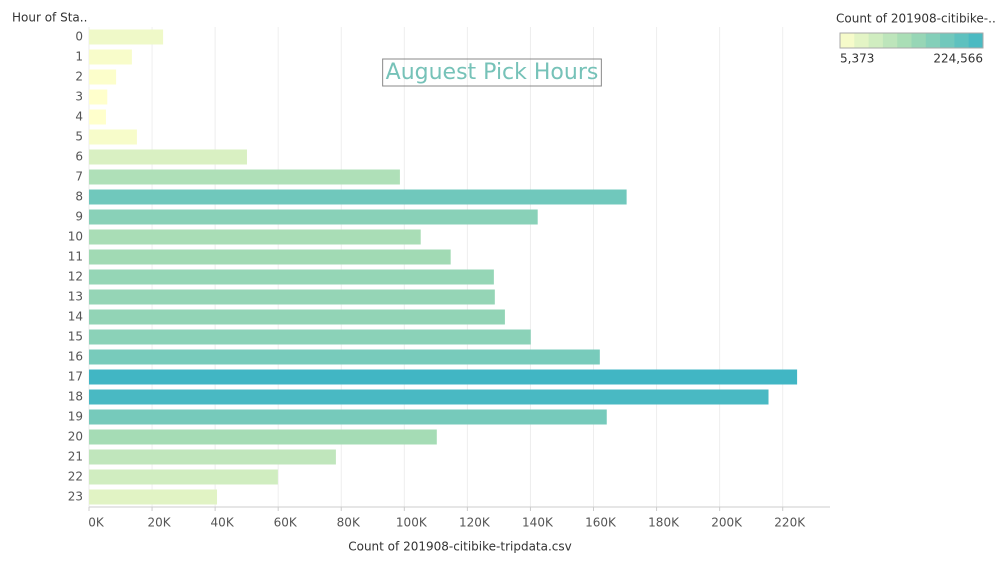 This screenshot has height=561, width=997. What do you see at coordinates (75, 237) in the screenshot?
I see `y-tick-label: 10` at bounding box center [75, 237].